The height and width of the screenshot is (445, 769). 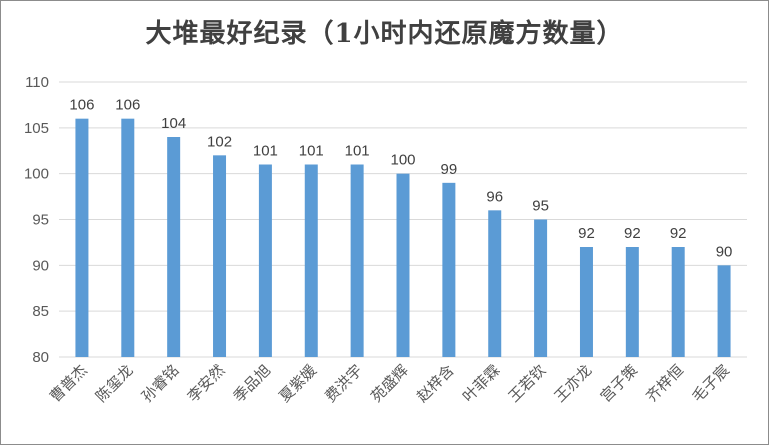 I want to click on data-label: 104, so click(x=173, y=123).